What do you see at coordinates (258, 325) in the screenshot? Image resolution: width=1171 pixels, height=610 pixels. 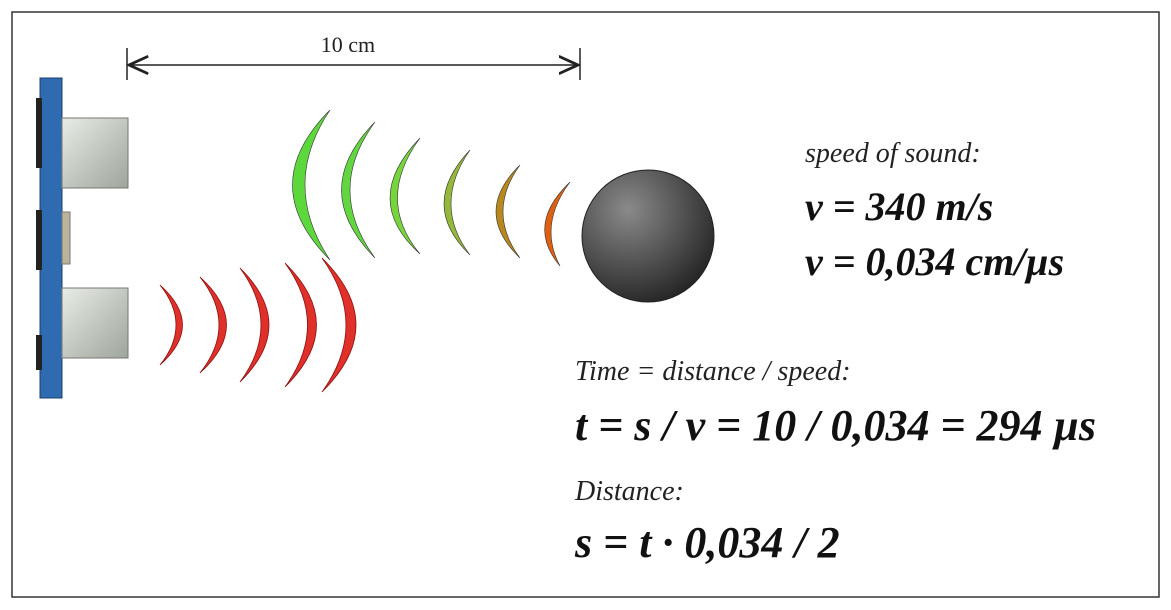 I see `emitted-waves` at bounding box center [258, 325].